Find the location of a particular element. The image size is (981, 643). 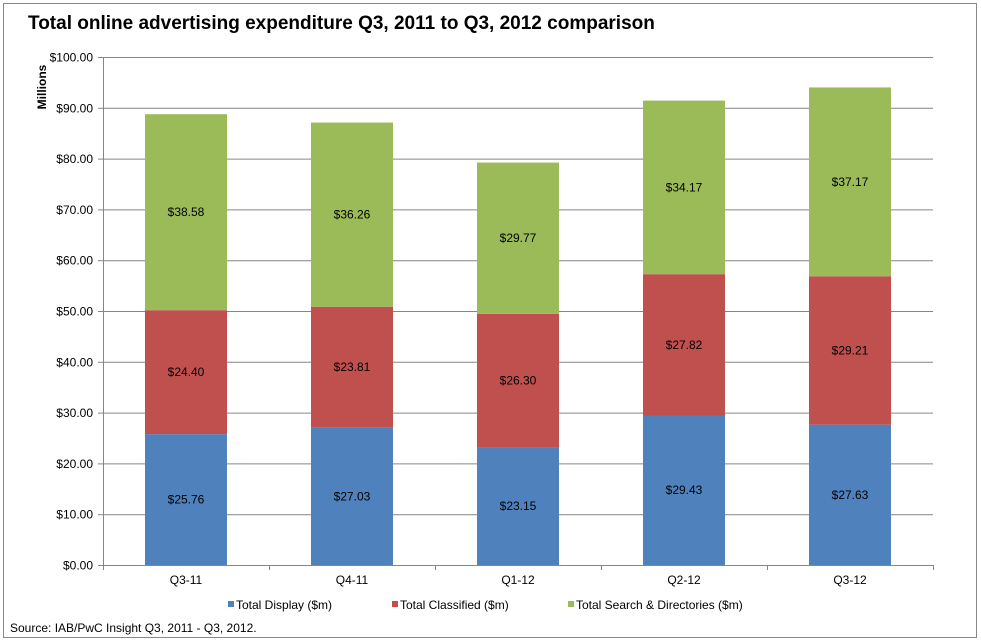

data-label: $29.77 is located at coordinates (518, 238).